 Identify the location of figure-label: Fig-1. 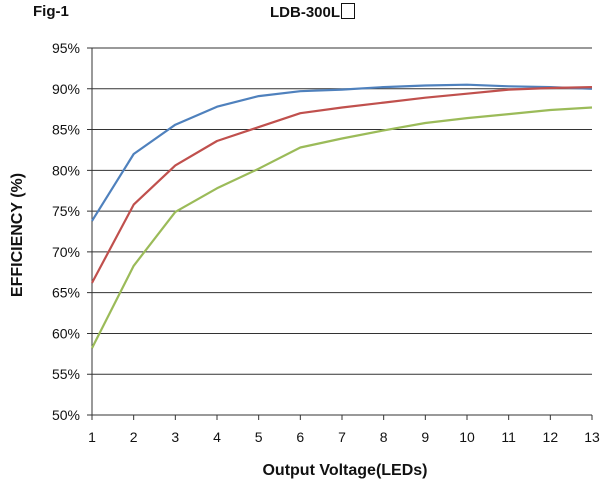
(51, 11).